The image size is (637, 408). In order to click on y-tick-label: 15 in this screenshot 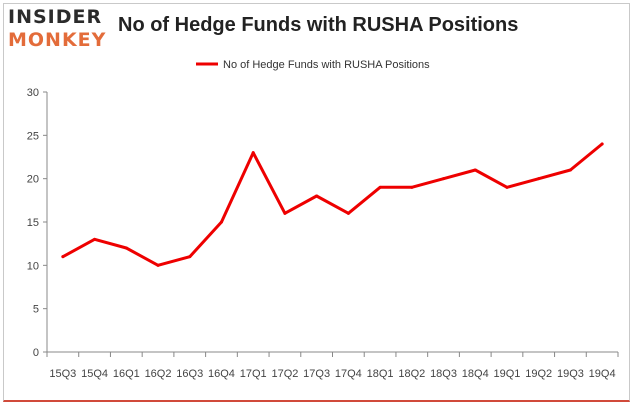, I will do `click(33, 223)`.